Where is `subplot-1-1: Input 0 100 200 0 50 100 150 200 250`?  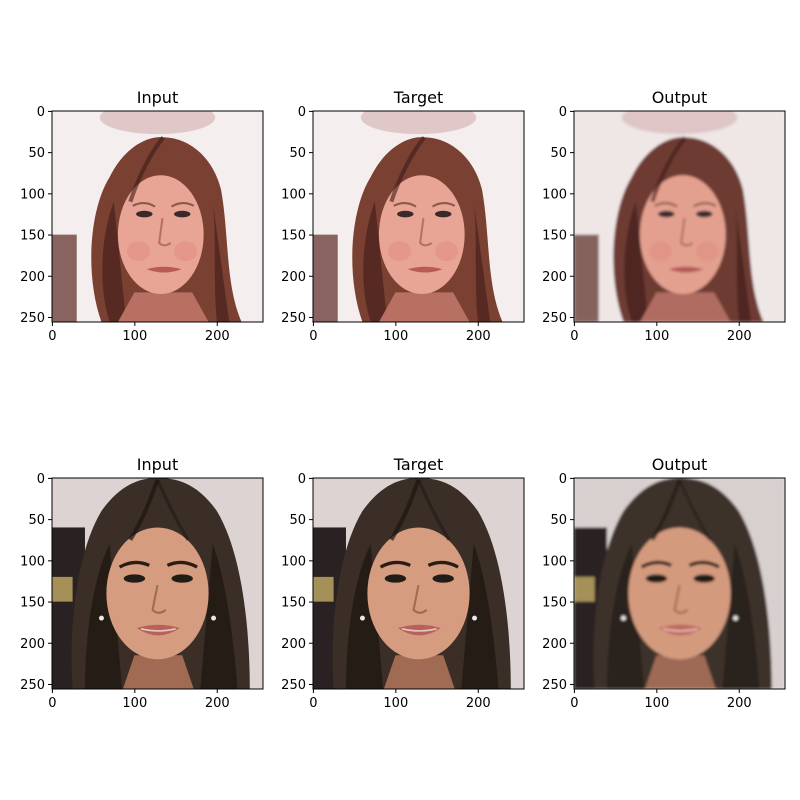 subplot-1-1: Input 0 100 200 0 50 100 150 200 250 is located at coordinates (142, 216).